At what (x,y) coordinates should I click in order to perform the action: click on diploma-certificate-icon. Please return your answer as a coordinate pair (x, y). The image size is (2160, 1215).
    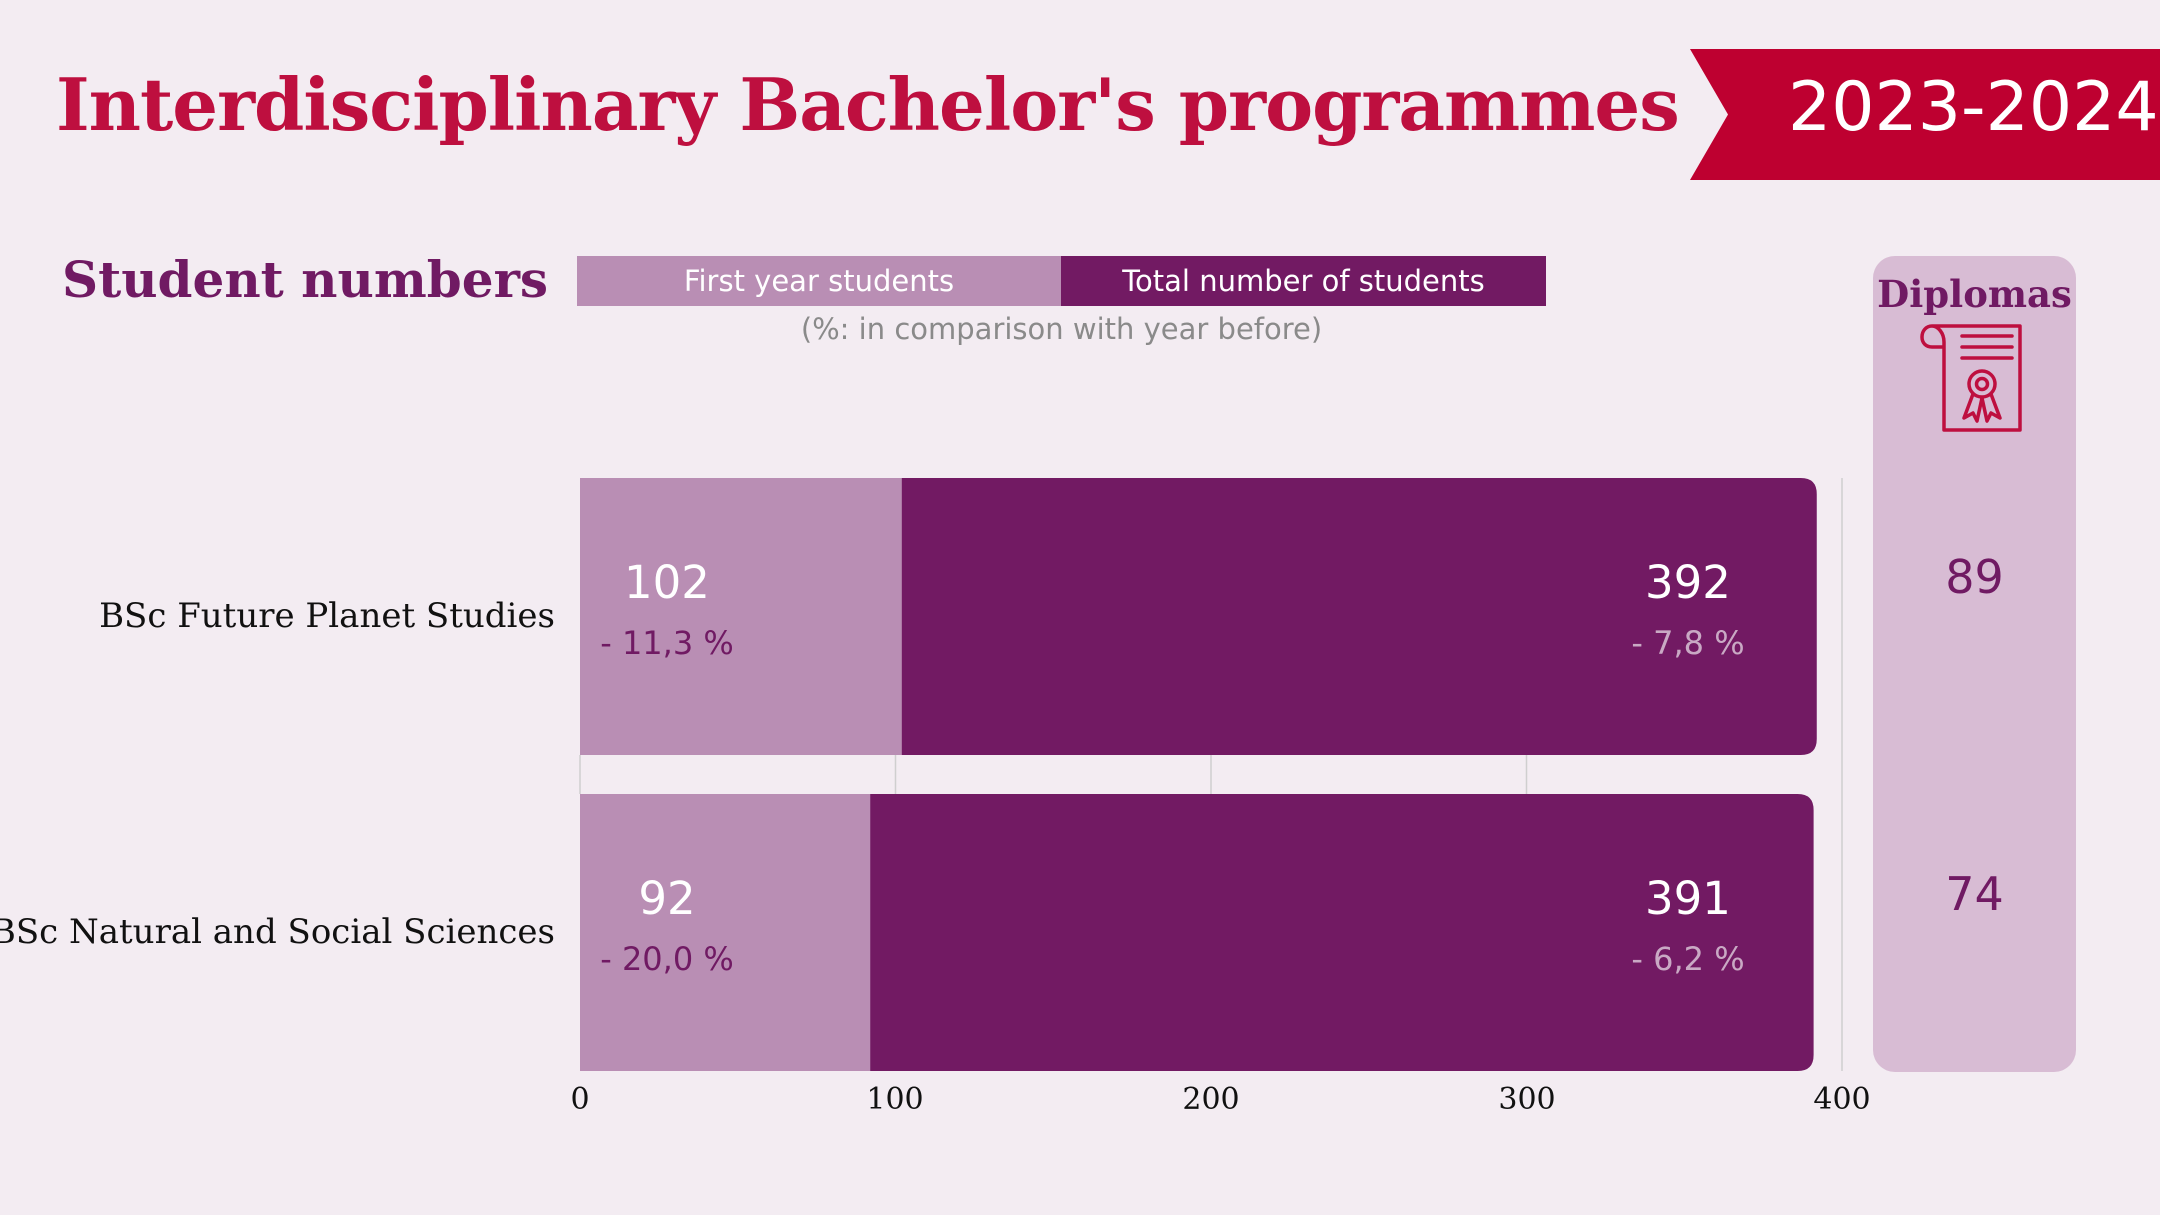
    Looking at the image, I should click on (1971, 378).